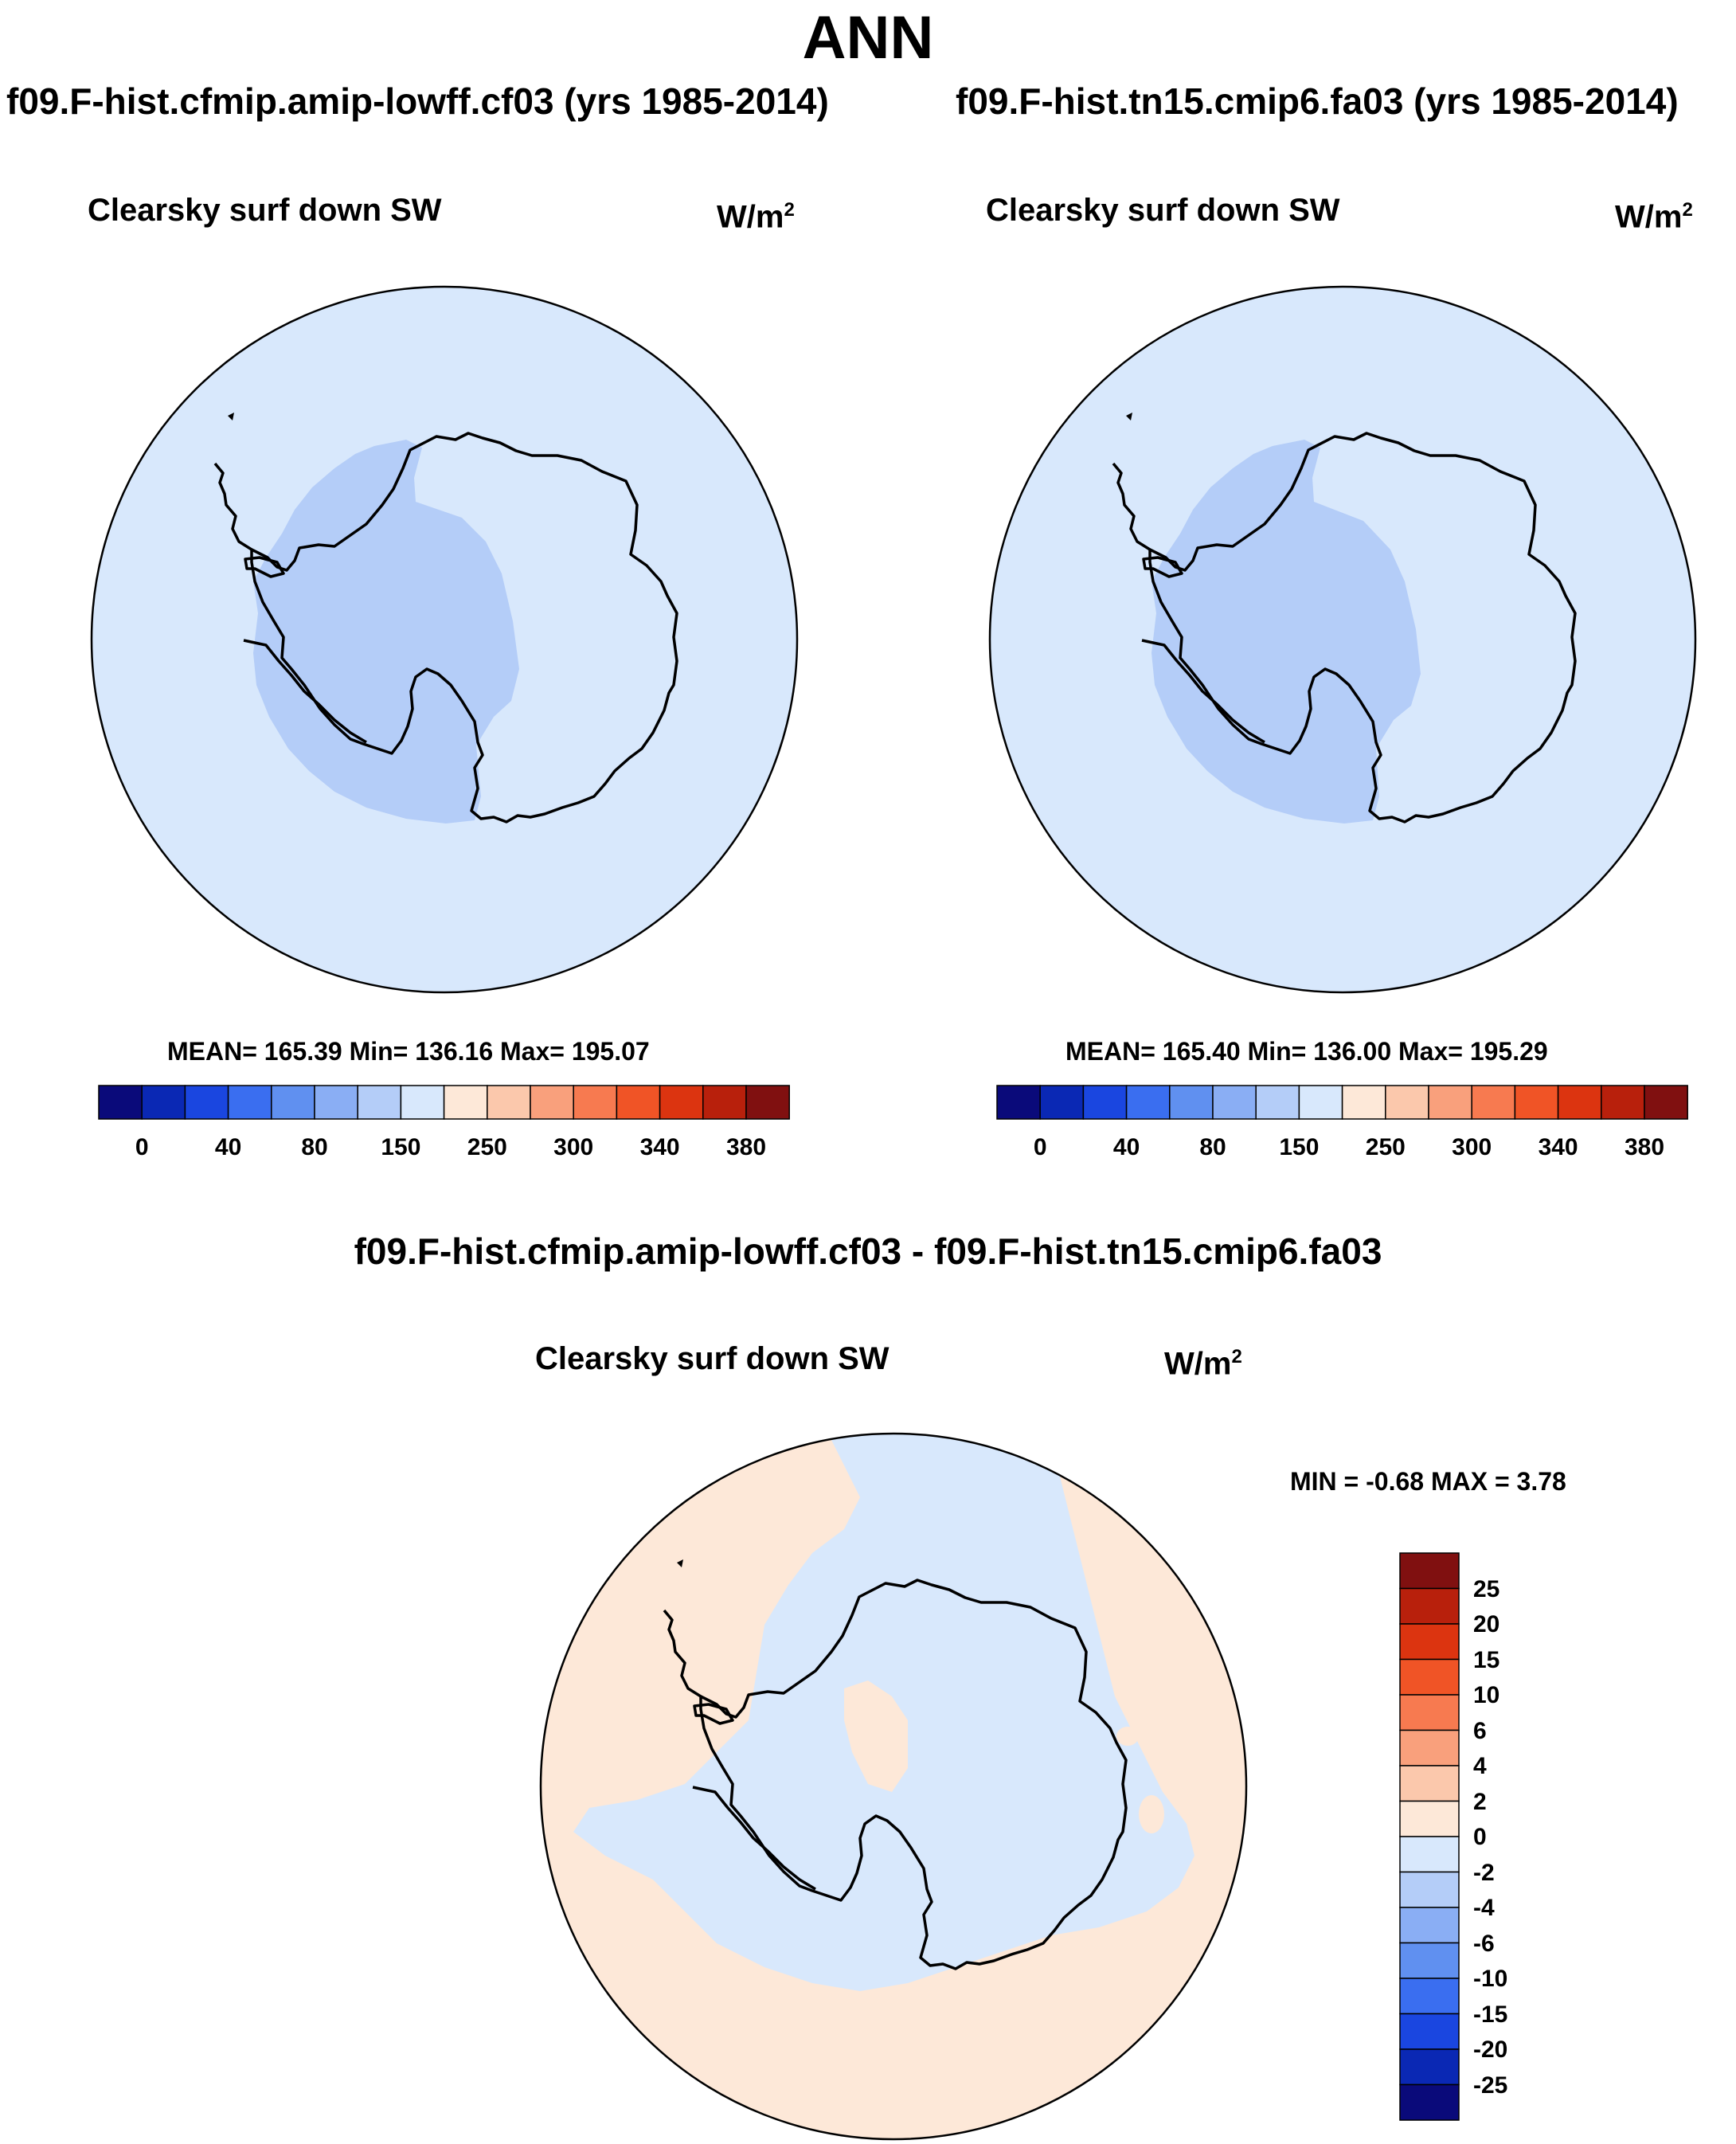  I want to click on colorbar-tick-label: 10, so click(1487, 1695).